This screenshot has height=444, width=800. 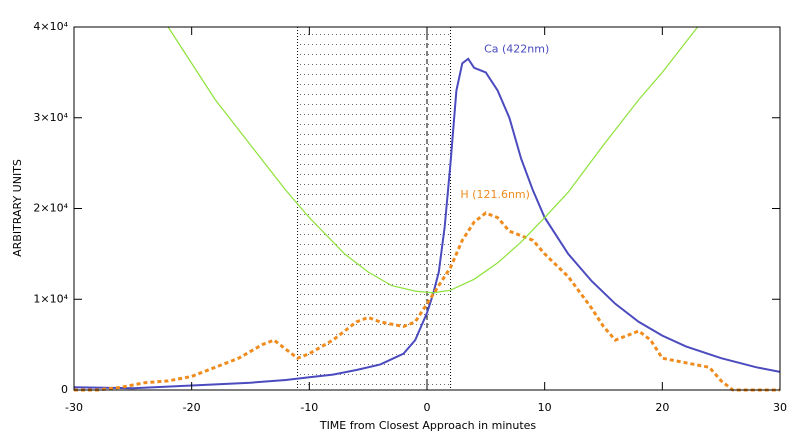 I want to click on x-tick-label: -20, so click(x=192, y=407).